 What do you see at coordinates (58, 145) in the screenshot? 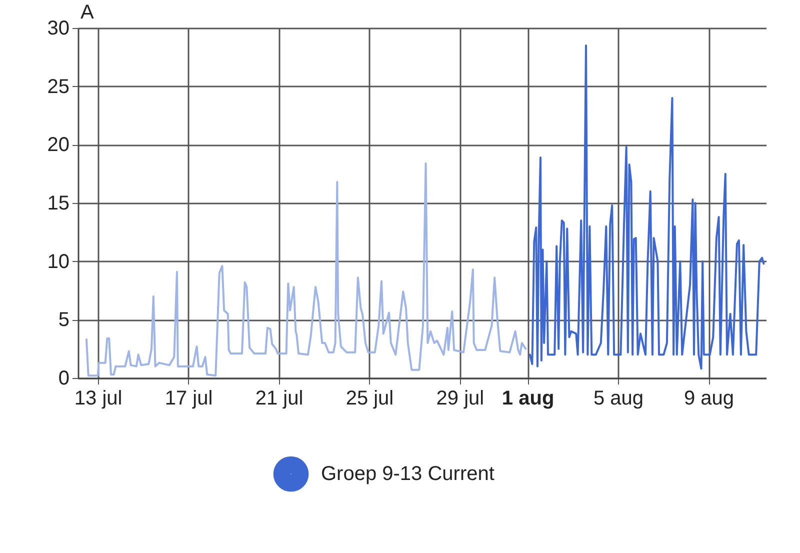
I see `y-tick-label: 20` at bounding box center [58, 145].